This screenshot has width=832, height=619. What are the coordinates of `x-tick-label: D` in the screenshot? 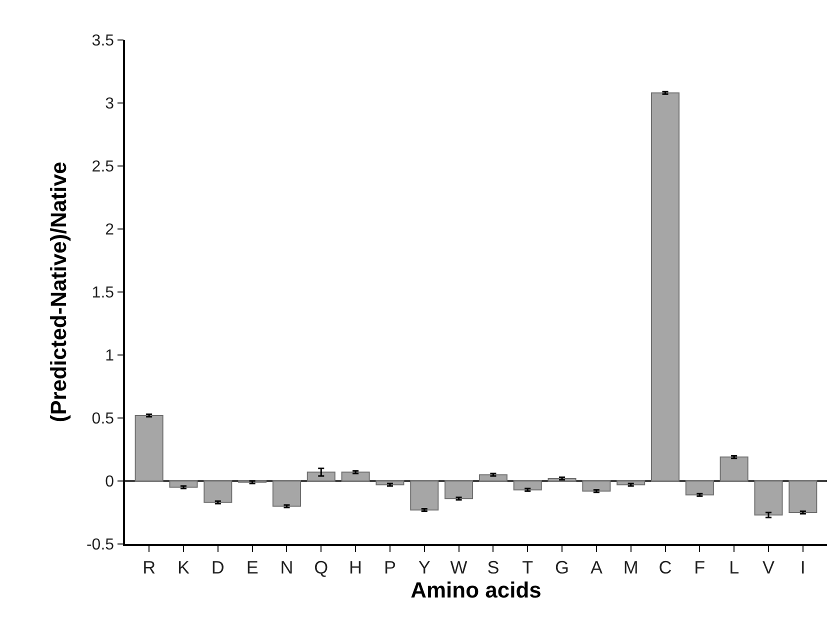 It's located at (217, 567).